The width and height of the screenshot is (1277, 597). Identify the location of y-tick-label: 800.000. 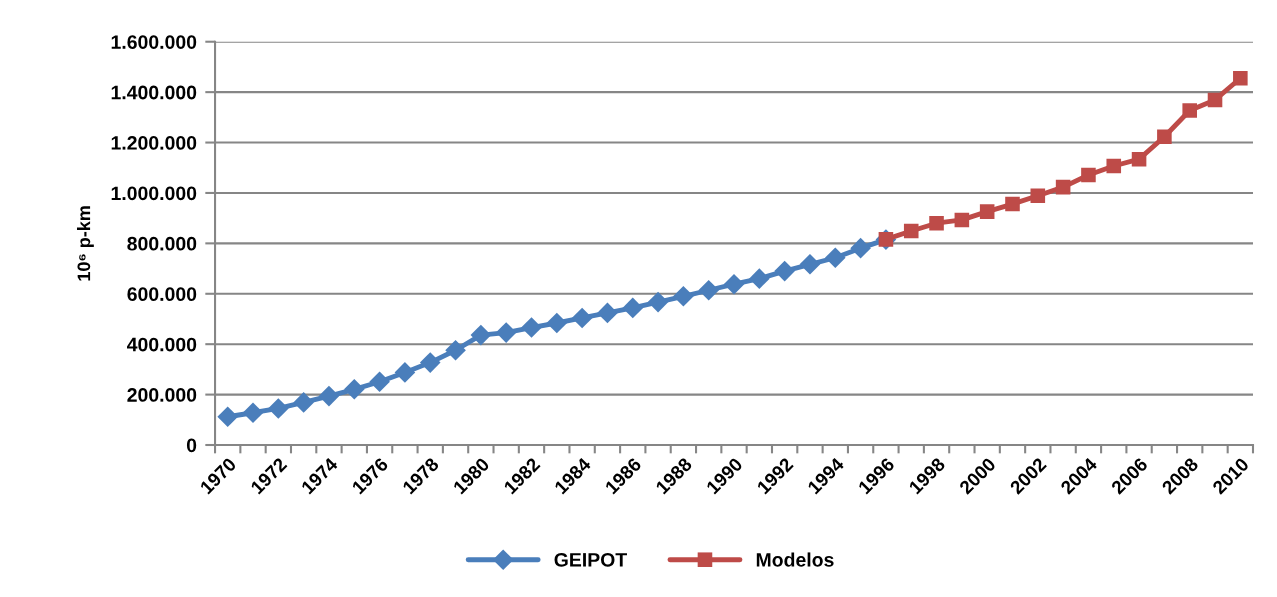
(162, 243).